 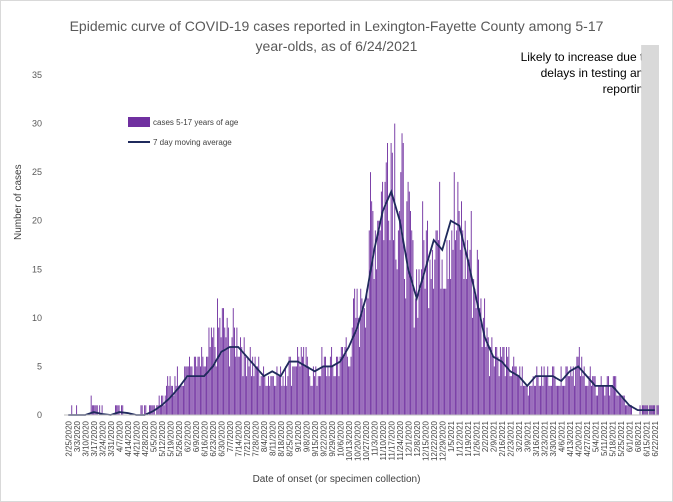 I want to click on annotation-line-3: reporting, so click(x=626, y=89).